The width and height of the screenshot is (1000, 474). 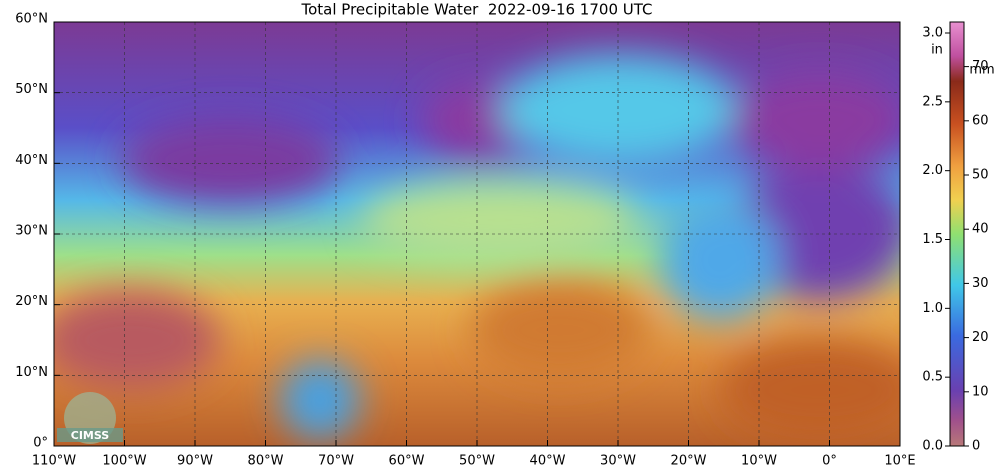 I want to click on lon-label: 100°W, so click(x=124, y=461).